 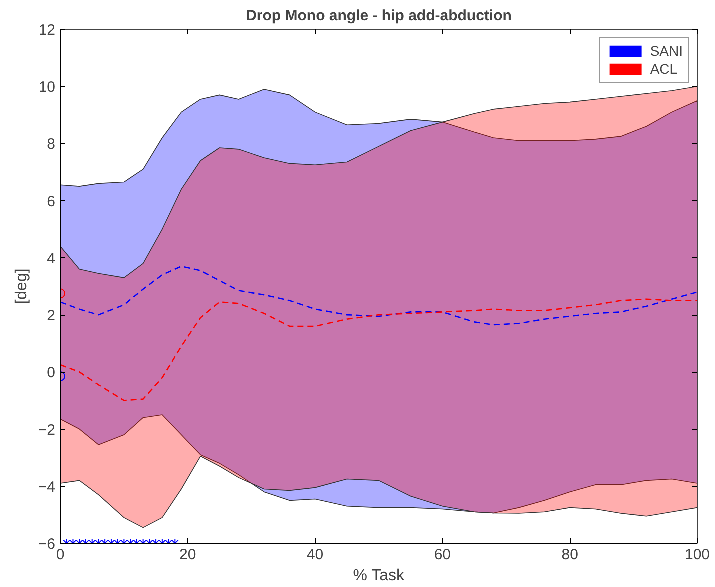 I want to click on legend-label: ACL, so click(x=664, y=69).